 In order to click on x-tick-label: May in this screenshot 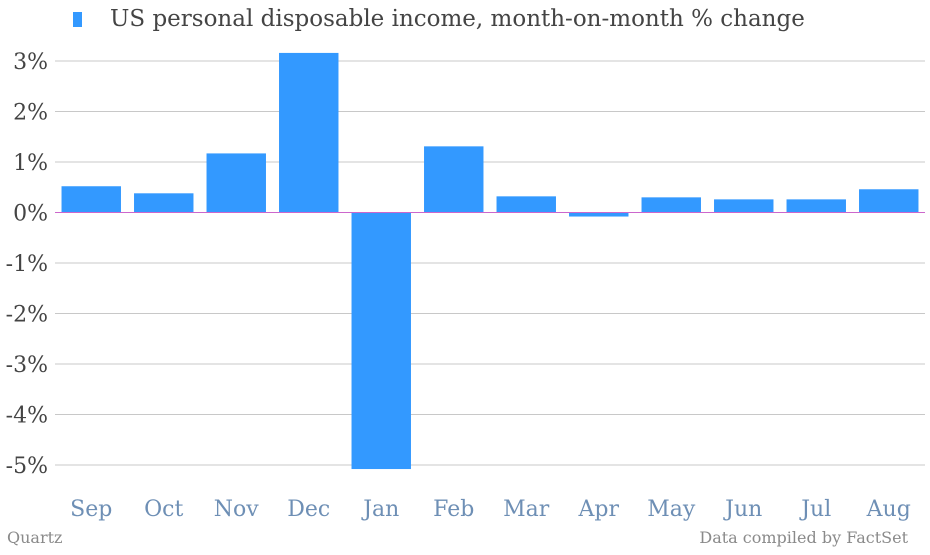, I will do `click(671, 509)`.